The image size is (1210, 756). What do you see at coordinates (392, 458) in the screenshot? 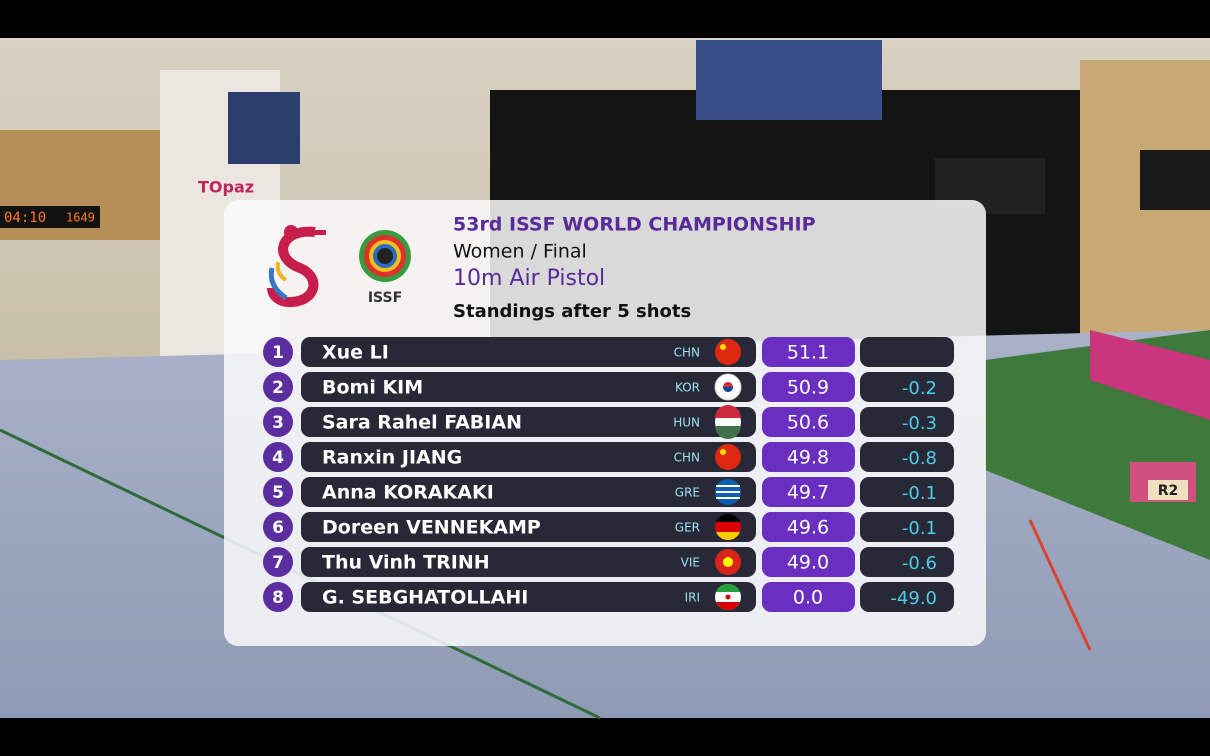
I see `athlete-name: Ranxin JIANG` at bounding box center [392, 458].